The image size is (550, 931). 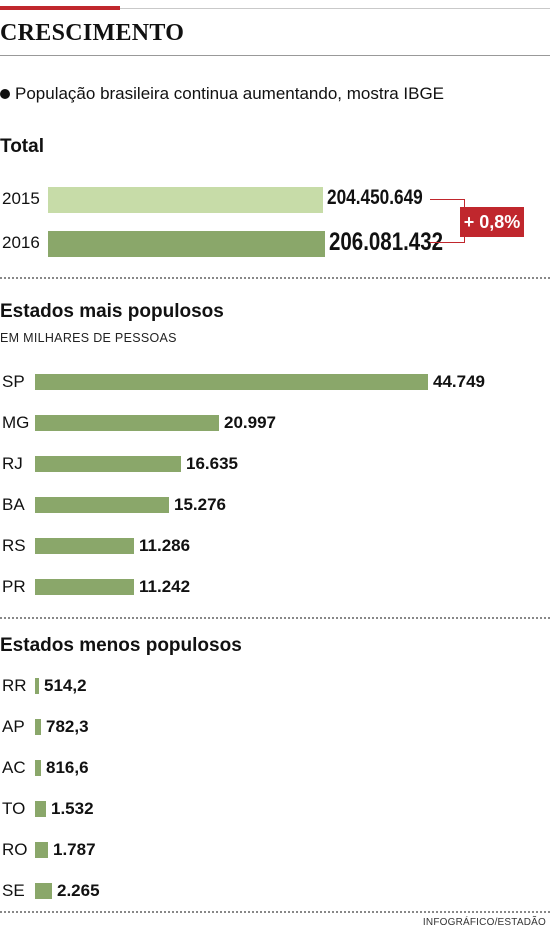 What do you see at coordinates (386, 242) in the screenshot?
I see `total-value-label: 206.081.432` at bounding box center [386, 242].